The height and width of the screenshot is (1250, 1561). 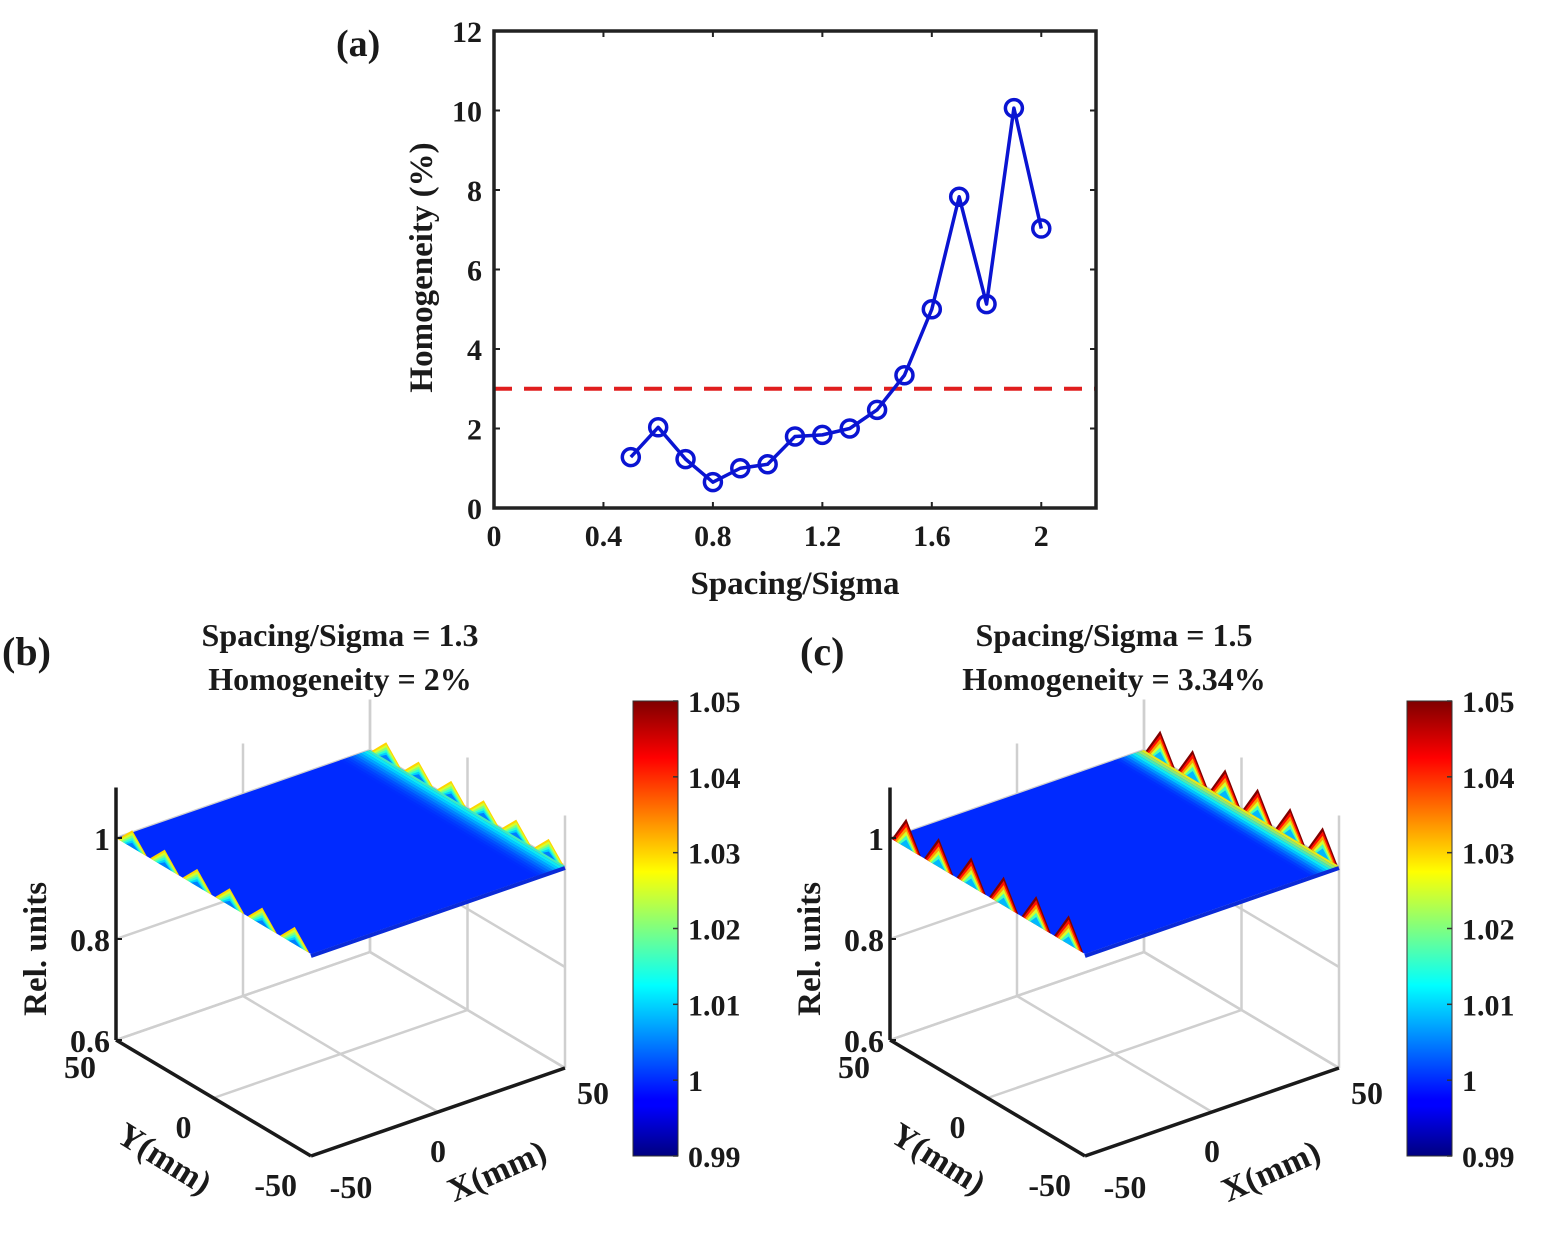 I want to click on panel-title-line: Homogeneity = 3.34%, so click(x=1114, y=679).